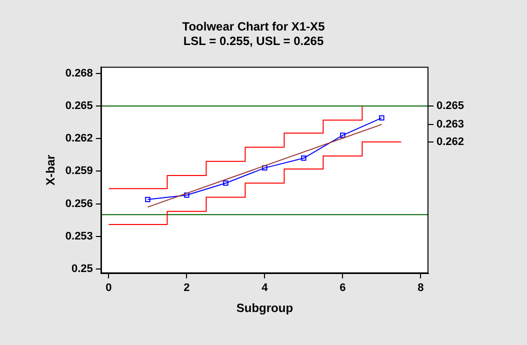 This screenshot has width=527, height=345. I want to click on x-axis-title: Subgroup, so click(265, 308).